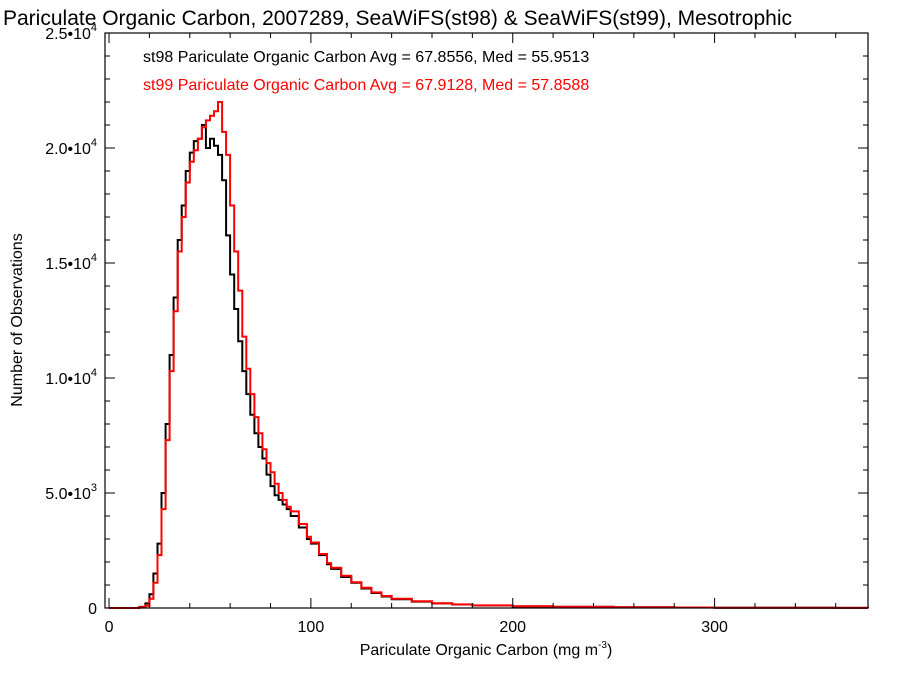 This screenshot has width=900, height=675. What do you see at coordinates (479, 650) in the screenshot?
I see `x-axis-label-text: Pariculate Organic Carbon (mg m` at bounding box center [479, 650].